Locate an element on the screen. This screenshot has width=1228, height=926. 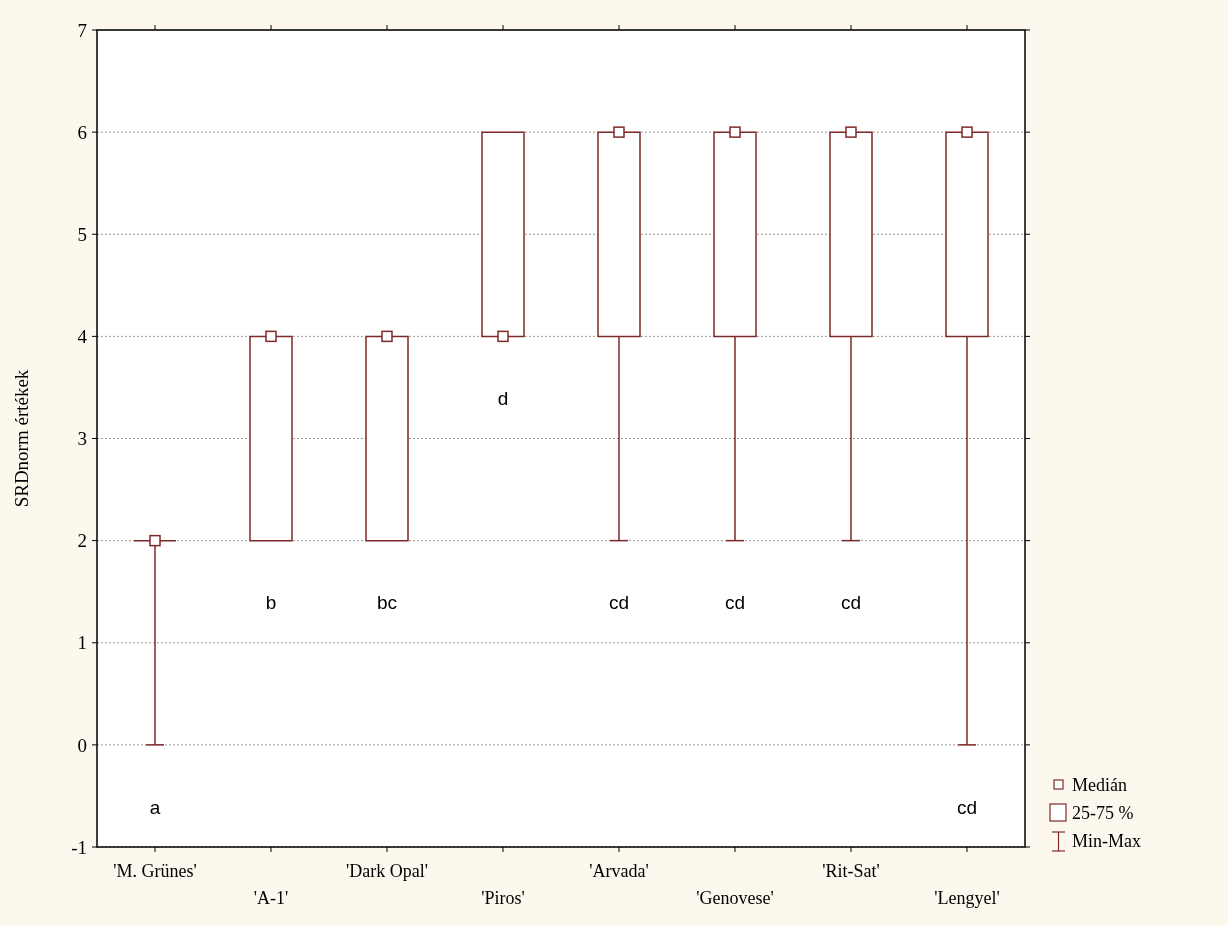
x-tick-label: 'M. Grünes' is located at coordinates (155, 871).